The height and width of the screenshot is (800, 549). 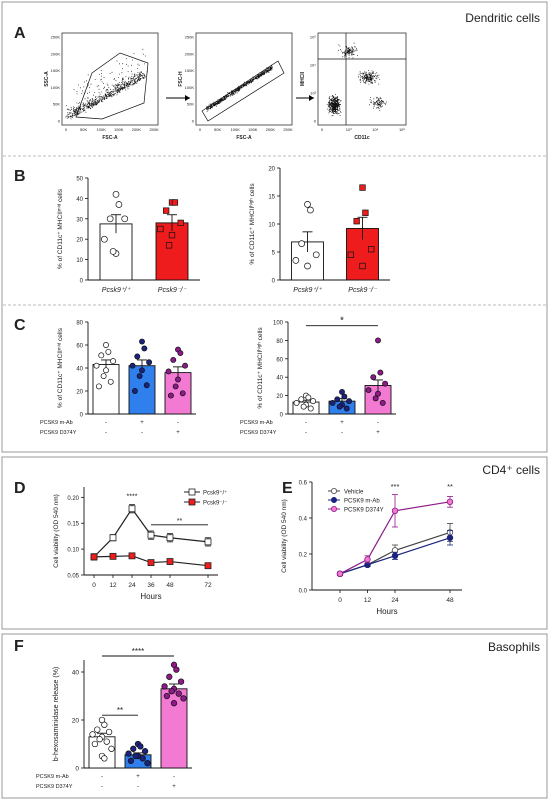 What do you see at coordinates (205, 497) in the screenshot?
I see `legend-d: Pcsk9⁺/⁺ Pcsk9⁻/⁻` at bounding box center [205, 497].